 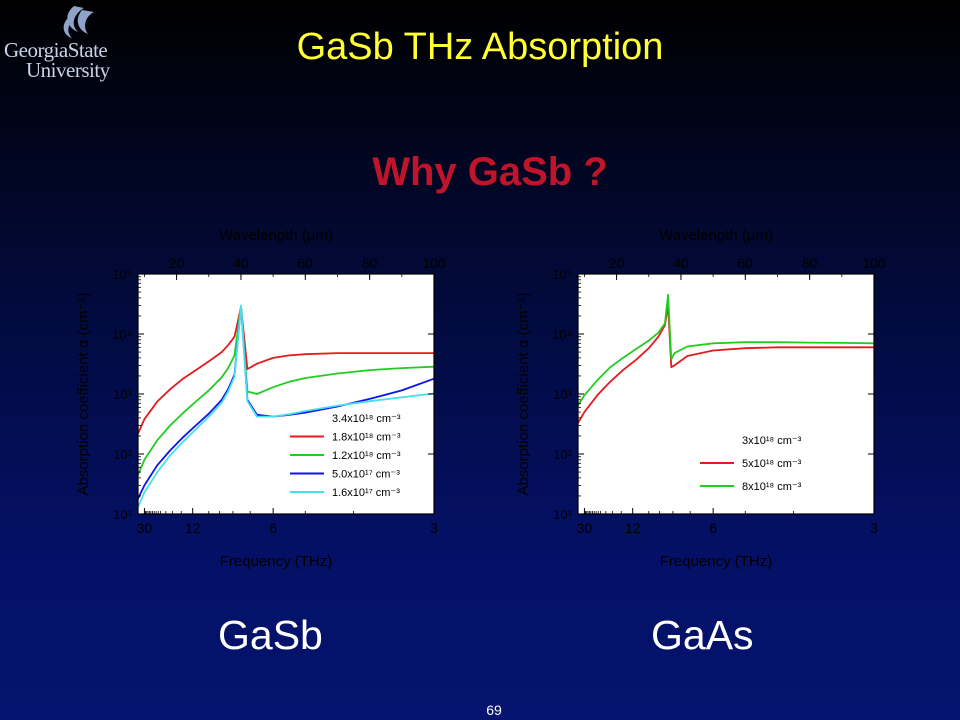 I want to click on legend-entry: 1.8x10¹⁸ cm⁻³, so click(x=366, y=438).